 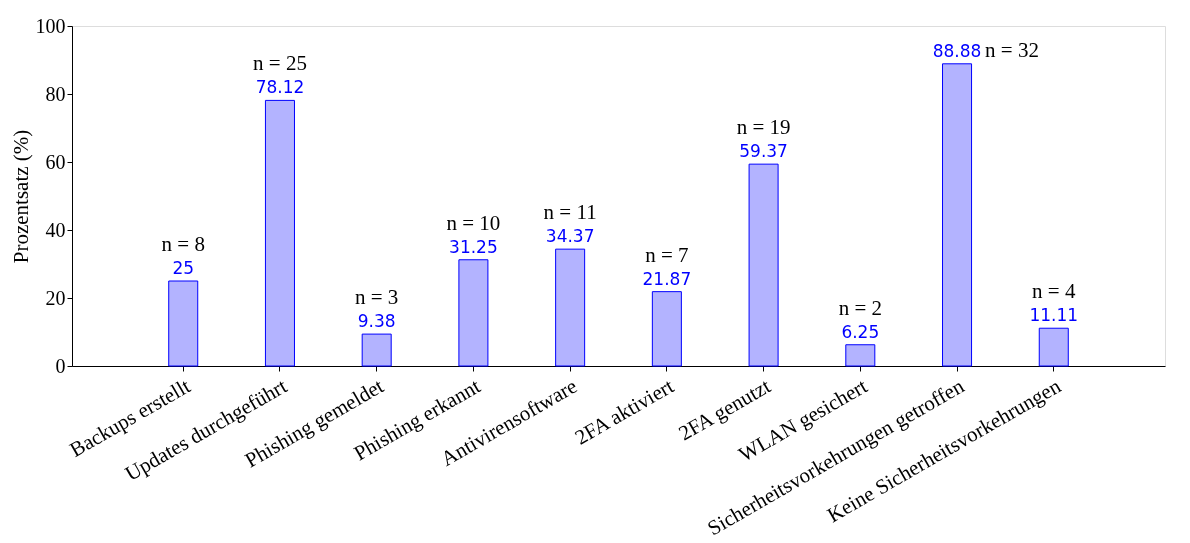 What do you see at coordinates (667, 254) in the screenshot?
I see `annotation: n = 7` at bounding box center [667, 254].